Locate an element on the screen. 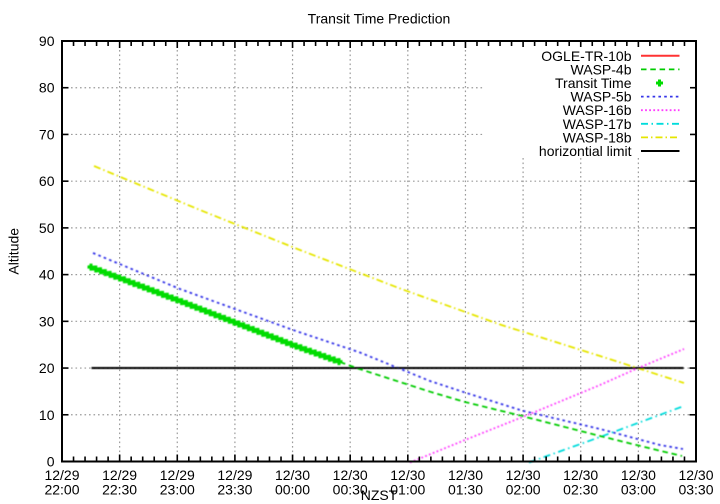  svg-text: 50 is located at coordinates (47, 228).